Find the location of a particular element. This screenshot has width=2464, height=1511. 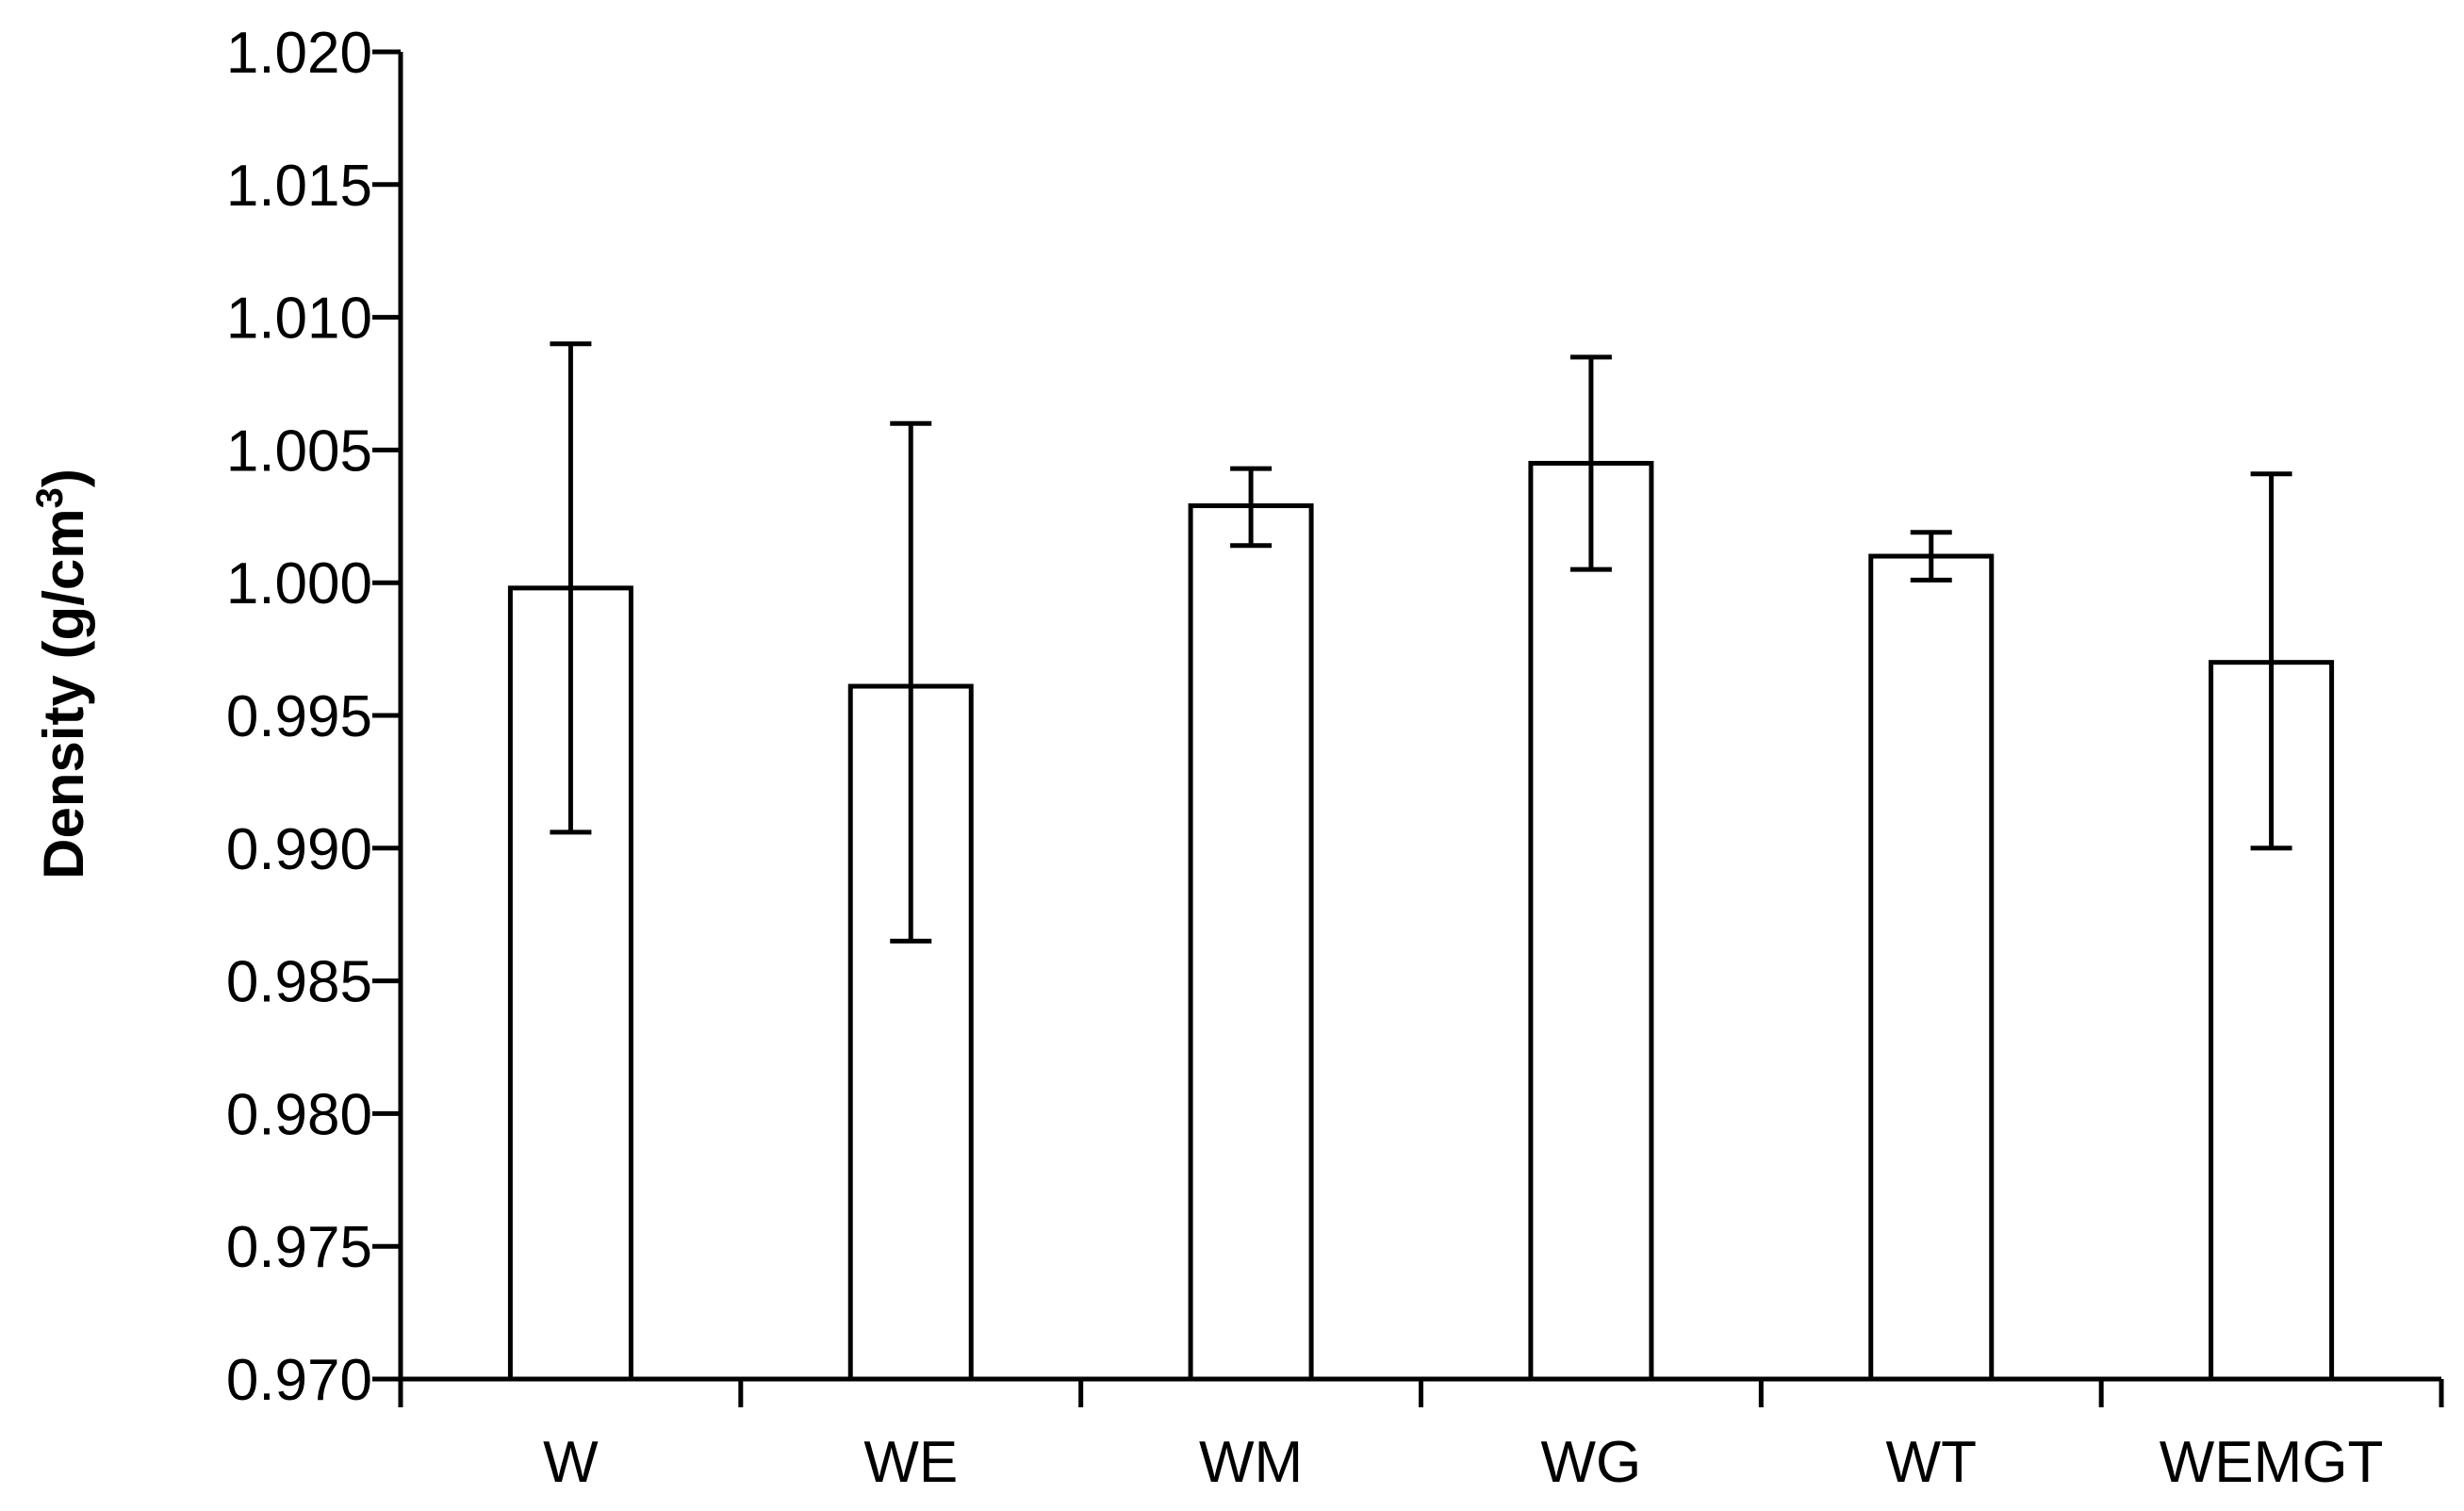

error-bar-wm is located at coordinates (1251, 507).